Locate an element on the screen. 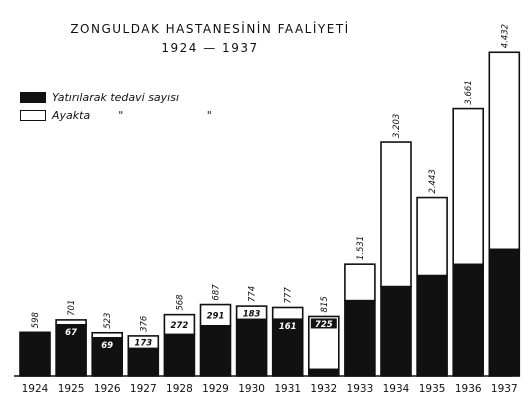  bar-inpatient-1929 is located at coordinates (215, 351).